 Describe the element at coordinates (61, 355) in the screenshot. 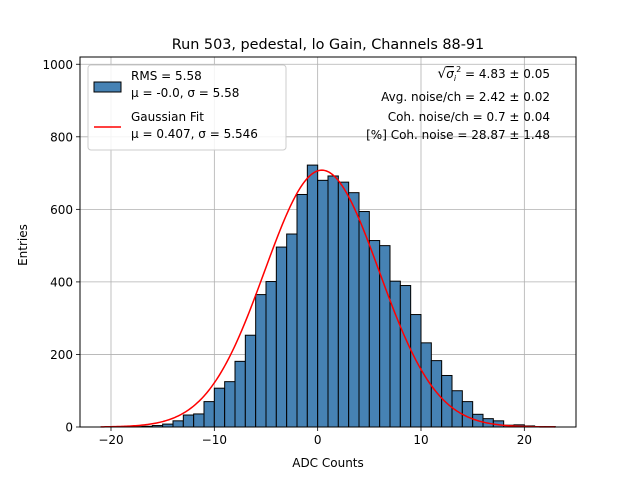

I see `y-tick-label: 200` at that location.